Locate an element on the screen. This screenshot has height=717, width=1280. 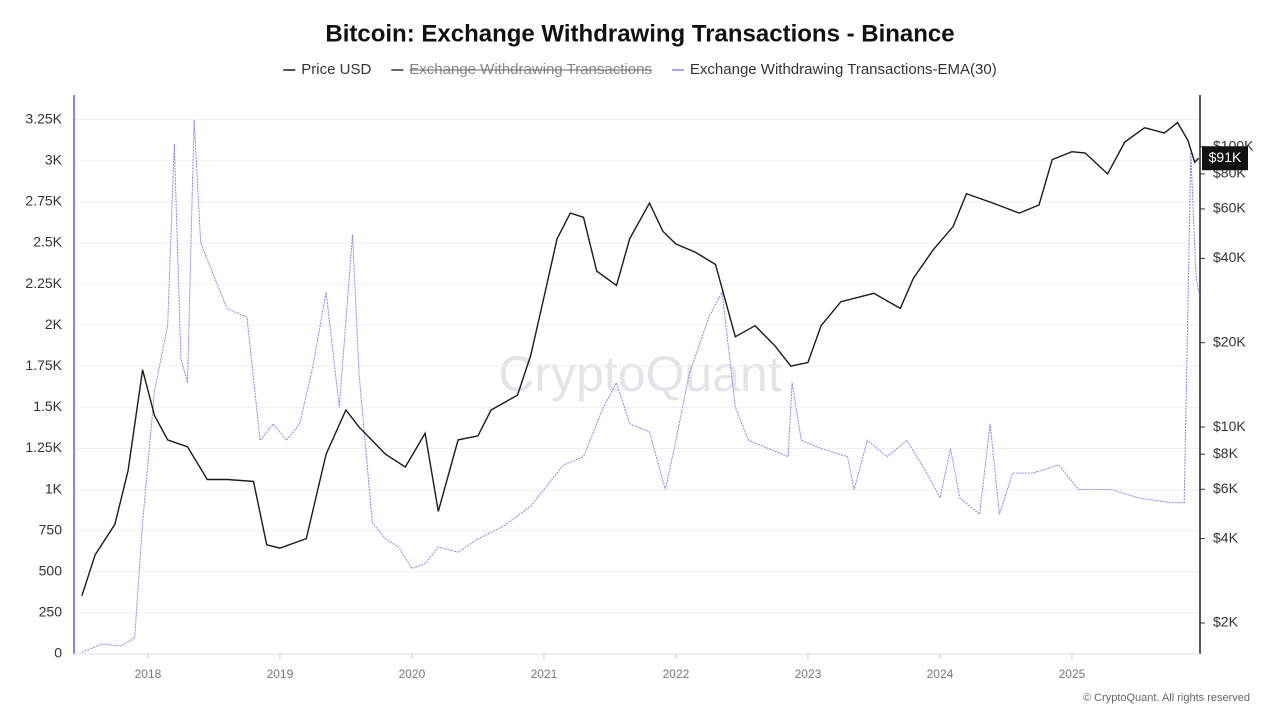
legend-label: Exchange Withdrawing Transactions is located at coordinates (530, 69).